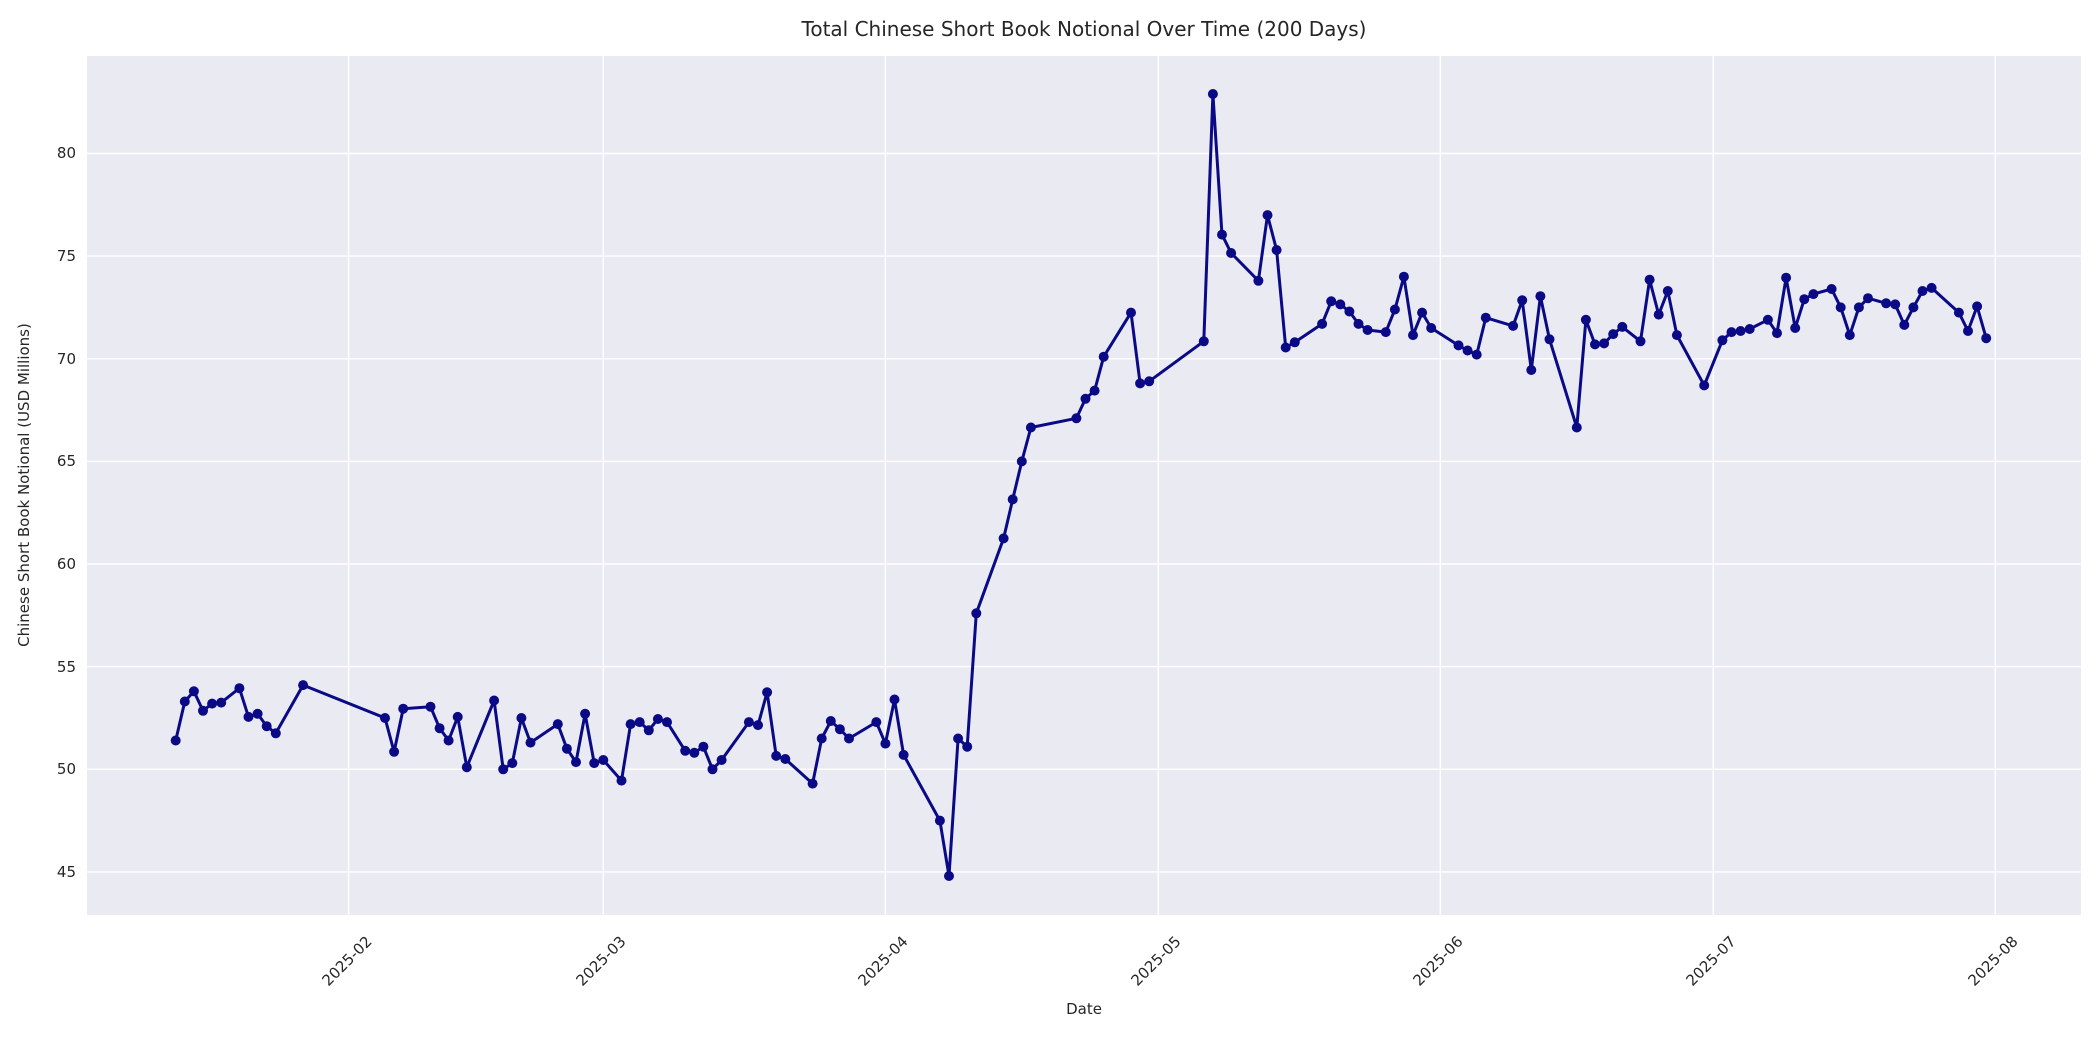 The height and width of the screenshot is (1050, 2100). I want to click on x-tick-label: 2025-06, so click(1438, 961).